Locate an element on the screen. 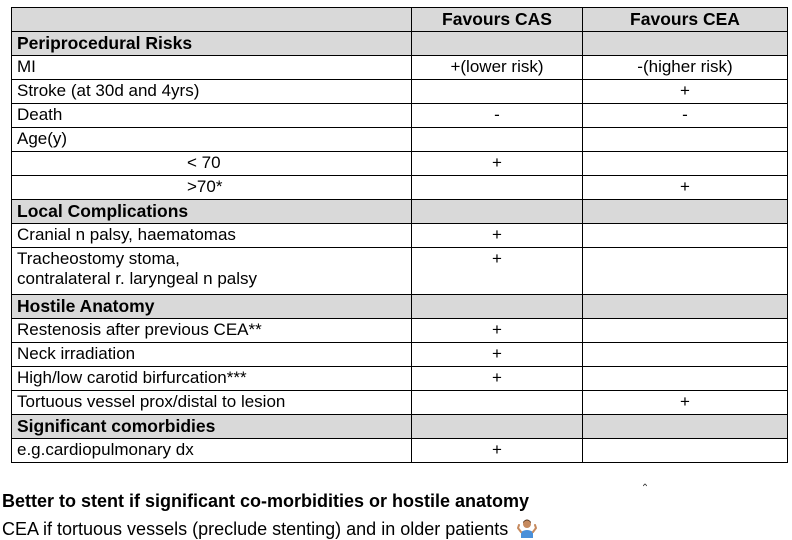 This screenshot has width=792, height=540. row-label-text: MI is located at coordinates (26, 66).